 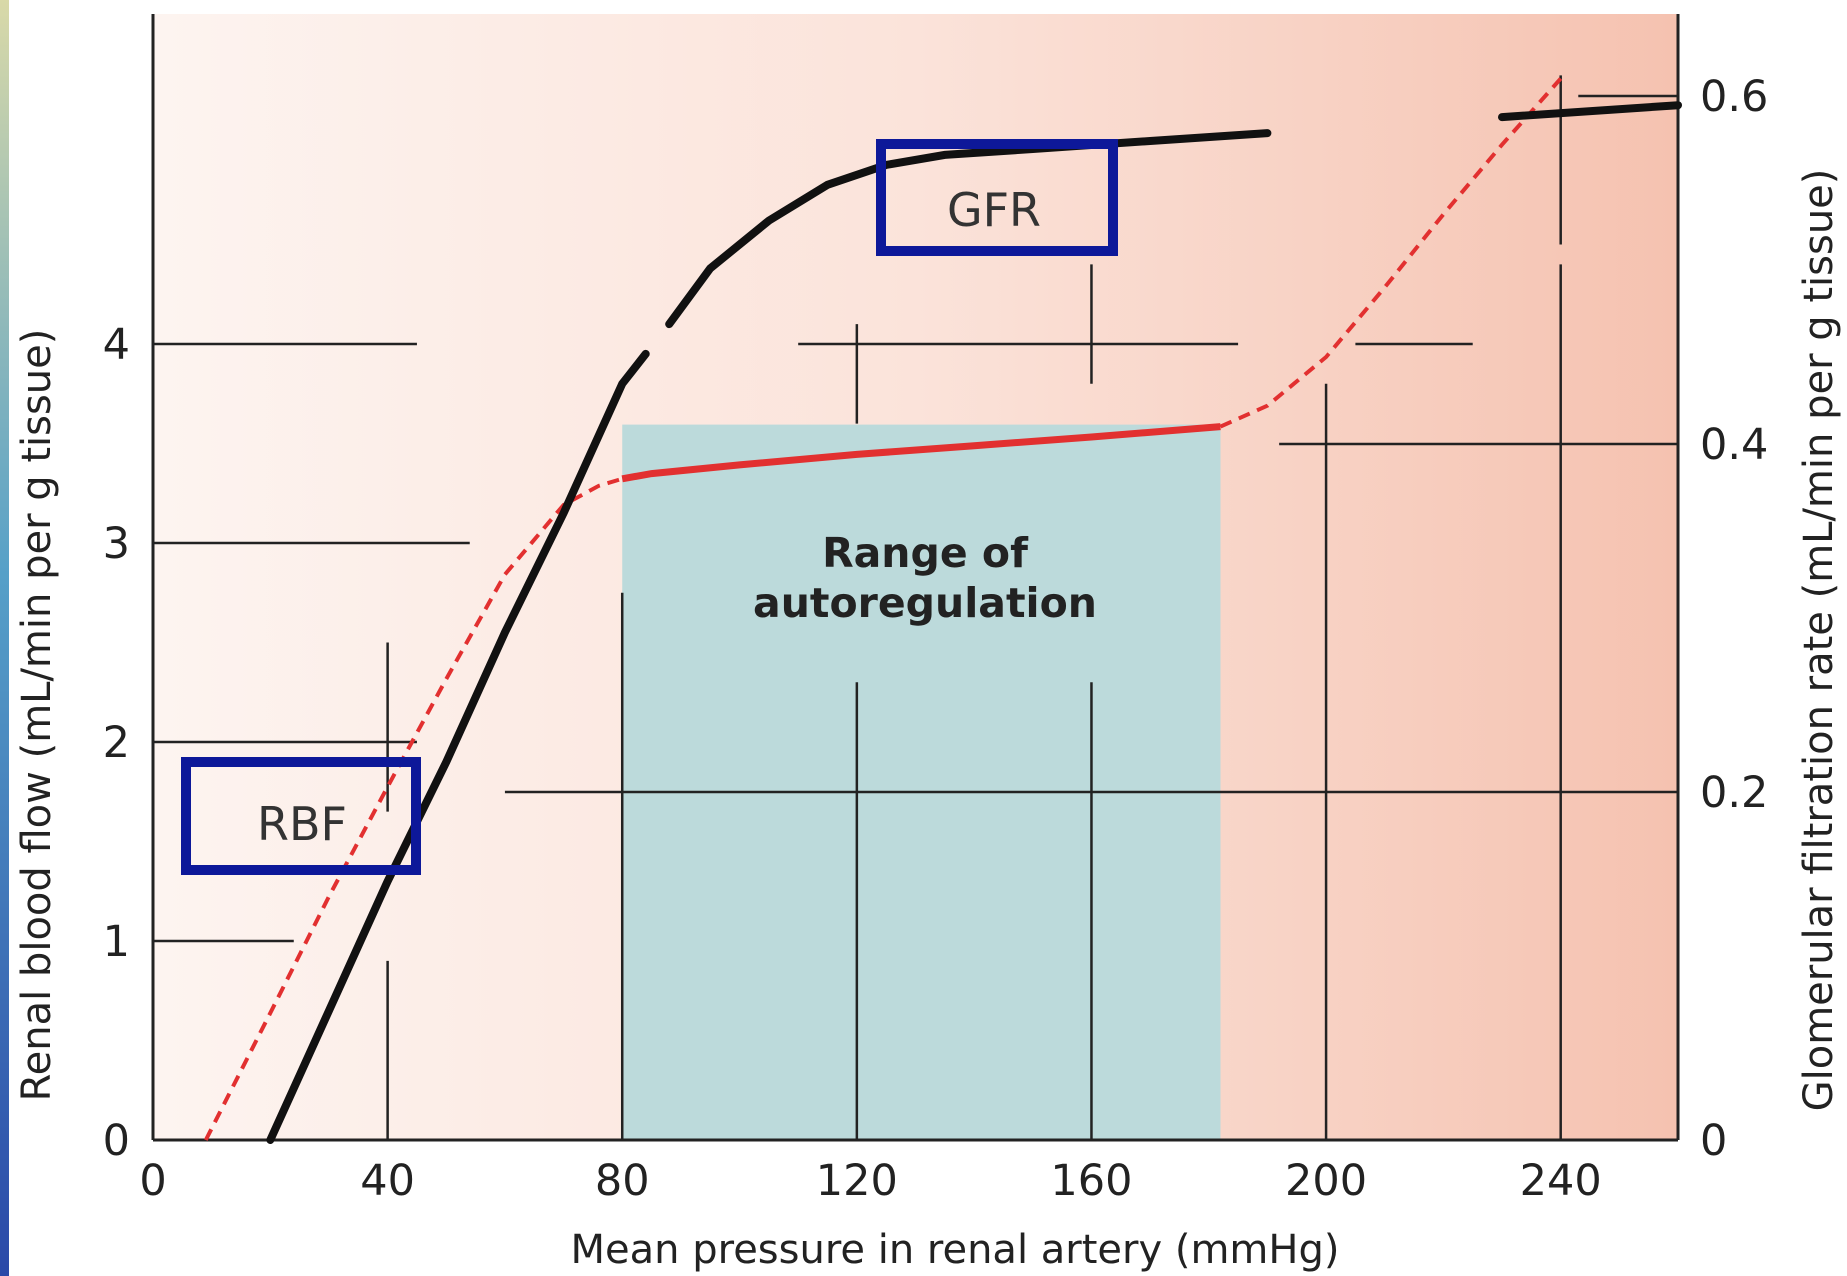 What do you see at coordinates (37, 715) in the screenshot?
I see `y-axis-title-left: Renal blood flow (mL/min per g tissue)` at bounding box center [37, 715].